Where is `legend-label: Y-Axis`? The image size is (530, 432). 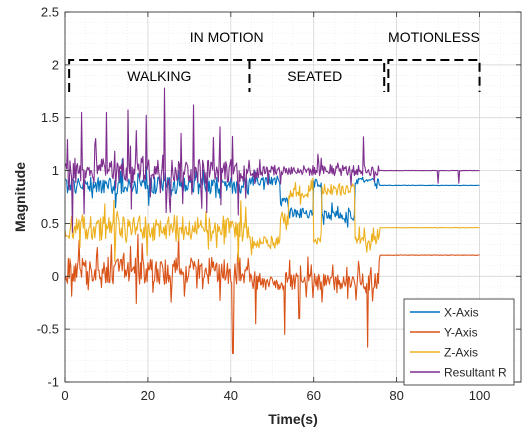 legend-label: Y-Axis is located at coordinates (461, 333).